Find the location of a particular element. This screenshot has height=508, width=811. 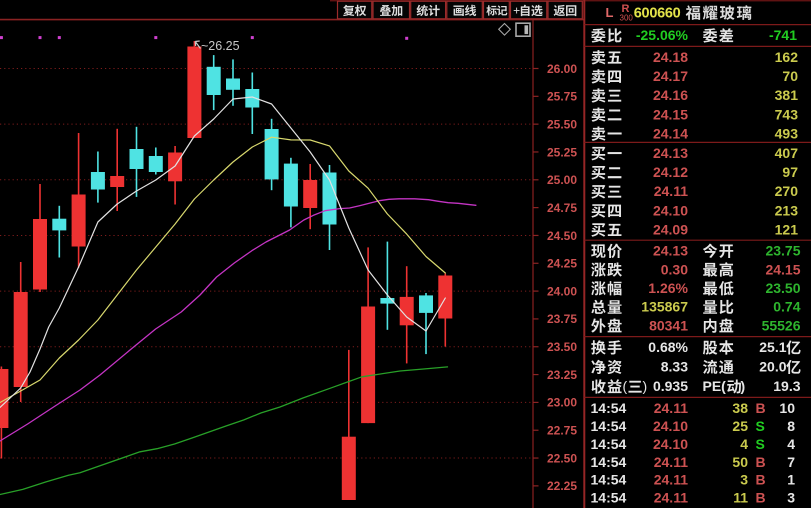

svg-text: 743 is located at coordinates (787, 114).